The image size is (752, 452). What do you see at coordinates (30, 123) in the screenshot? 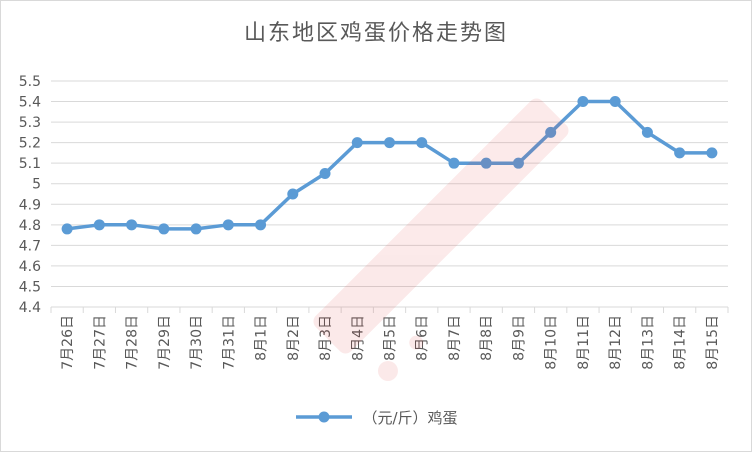
I see `y-tick-label: 5.3` at bounding box center [30, 123].